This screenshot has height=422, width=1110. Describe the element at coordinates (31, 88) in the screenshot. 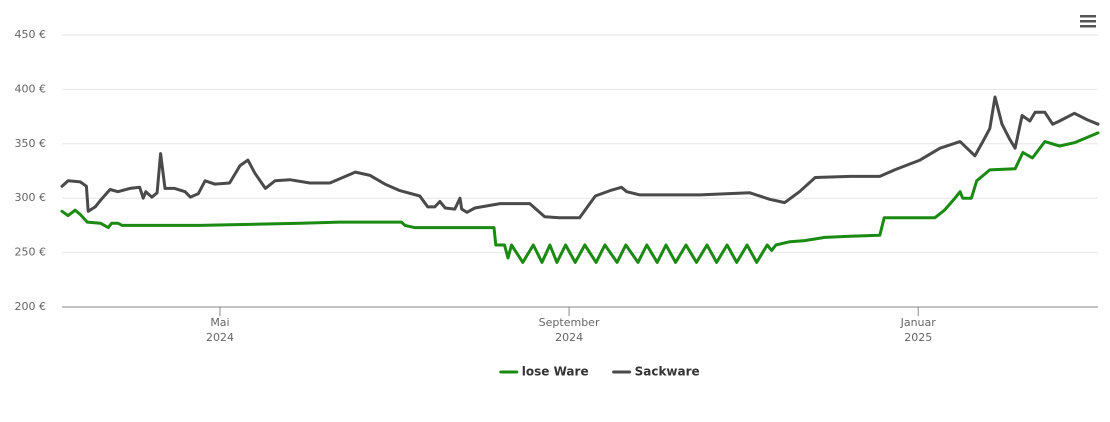

I see `y-tick-label: 400 €` at that location.